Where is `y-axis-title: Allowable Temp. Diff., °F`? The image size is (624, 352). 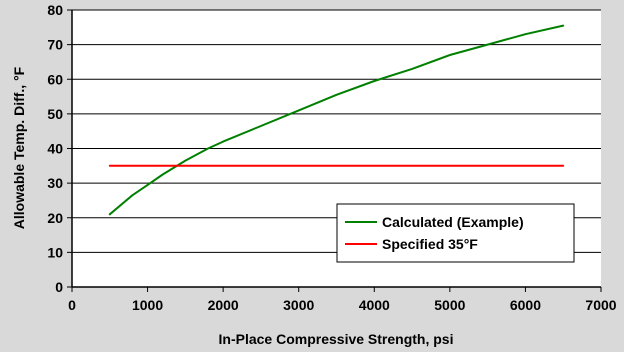 y-axis-title: Allowable Temp. Diff., °F is located at coordinates (19, 147).